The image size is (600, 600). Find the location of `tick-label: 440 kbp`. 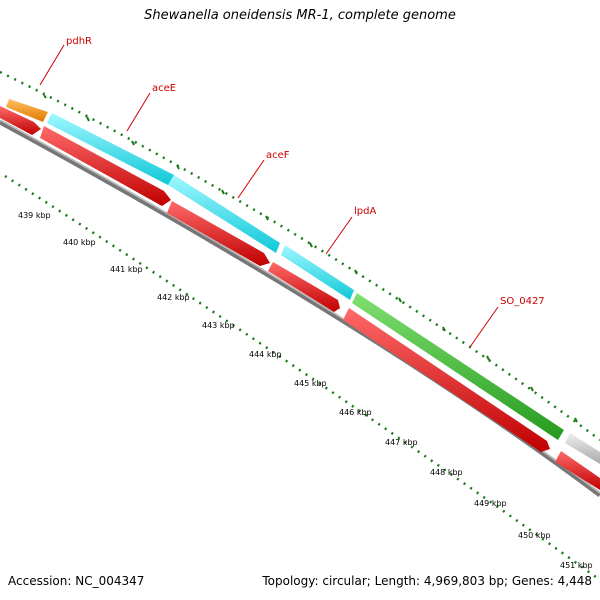

tick-label: 440 kbp is located at coordinates (79, 242).